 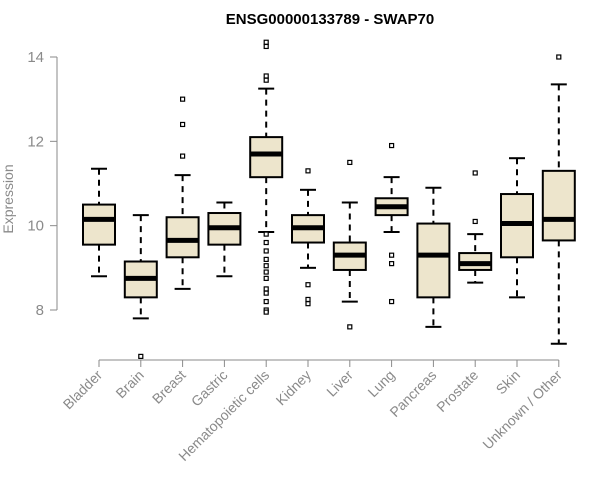 What do you see at coordinates (35, 57) in the screenshot?
I see `y-tick-label: 14` at bounding box center [35, 57].